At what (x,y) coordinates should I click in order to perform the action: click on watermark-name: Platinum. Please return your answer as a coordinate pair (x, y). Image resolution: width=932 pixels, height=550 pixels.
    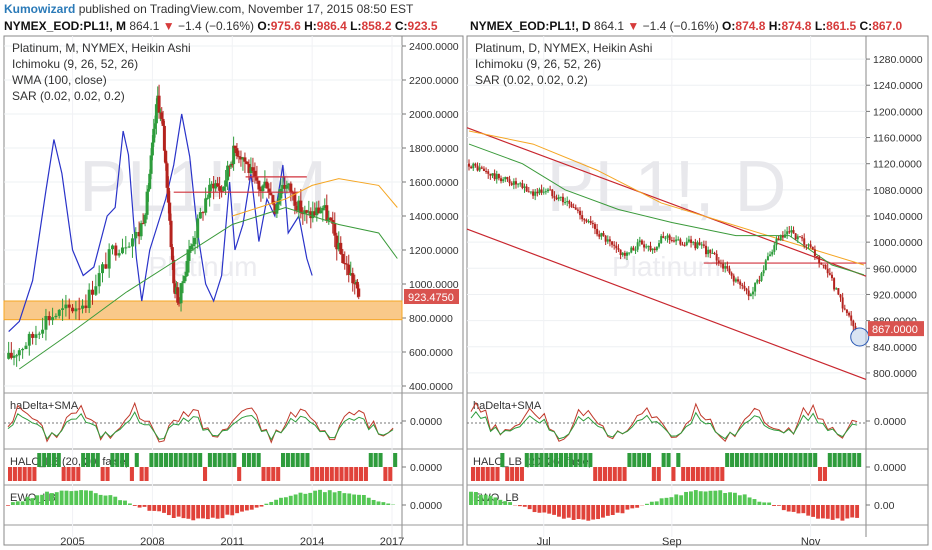
    Looking at the image, I should click on (666, 266).